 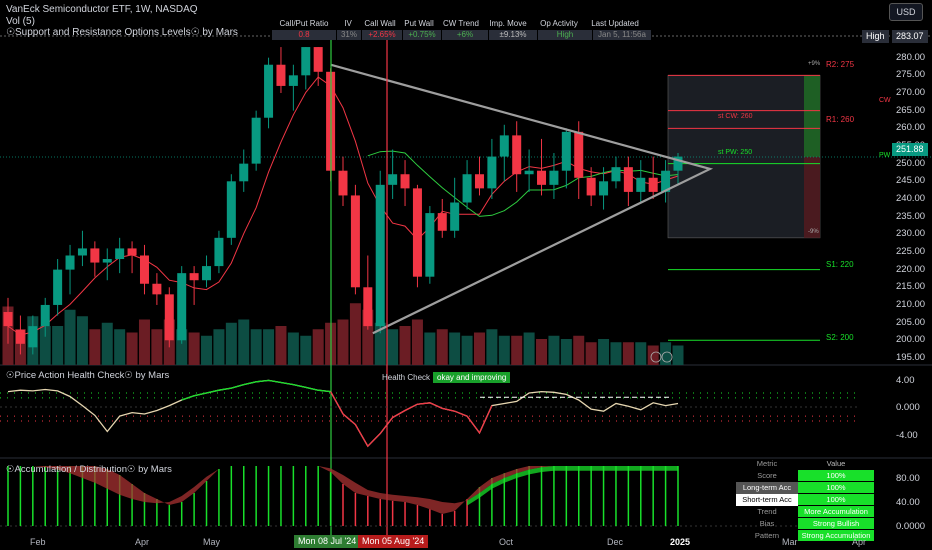 I want to click on metric-header: Call Wall, so click(x=380, y=23).